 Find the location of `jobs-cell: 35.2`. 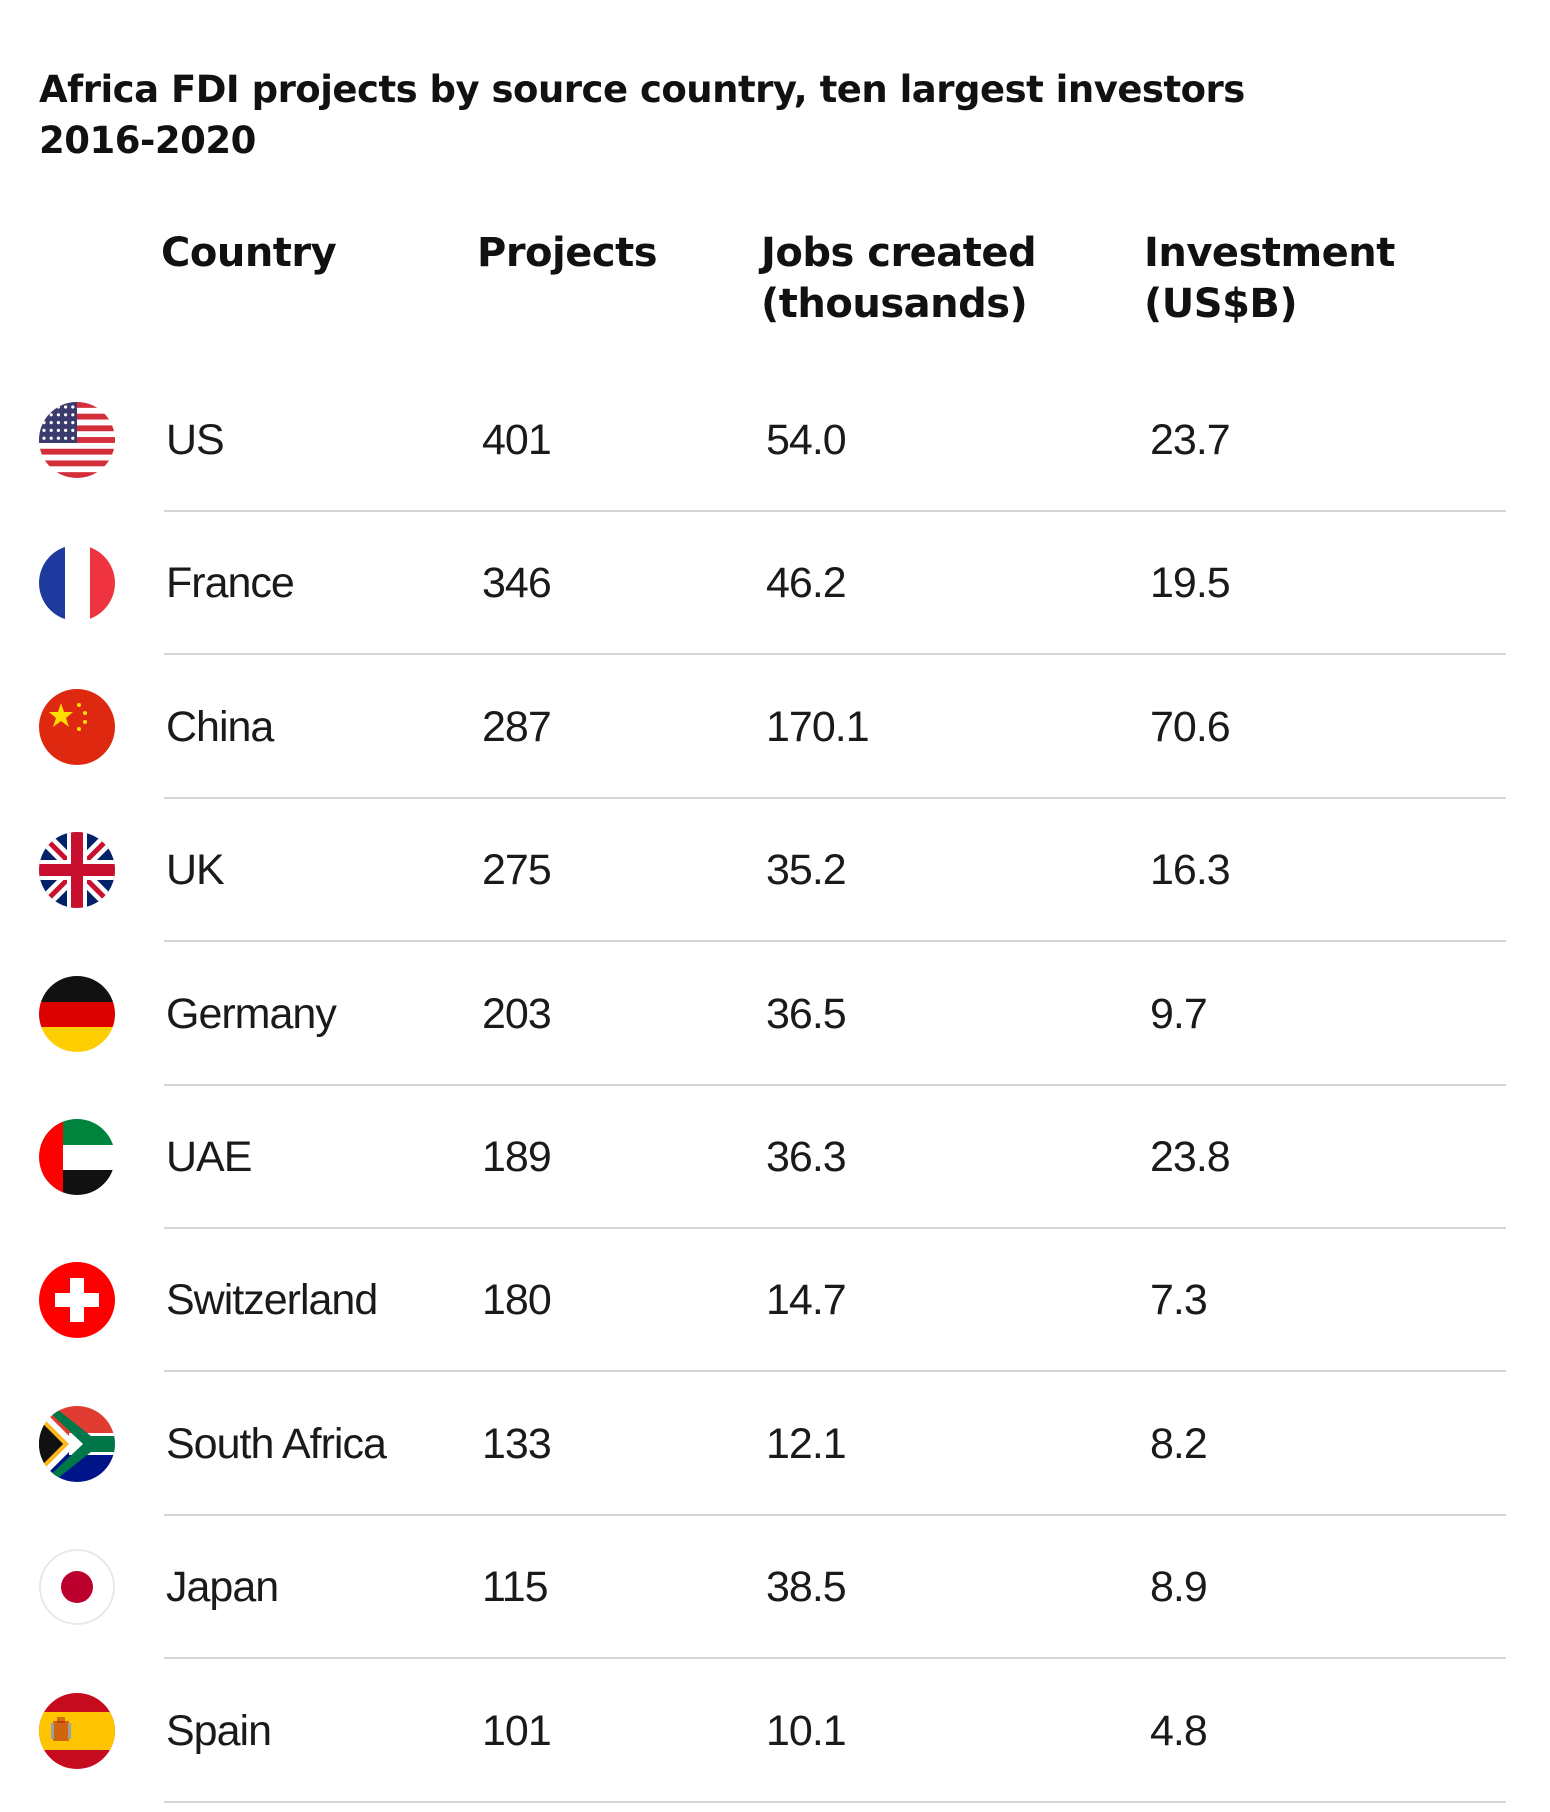

jobs-cell: 35.2 is located at coordinates (806, 870).